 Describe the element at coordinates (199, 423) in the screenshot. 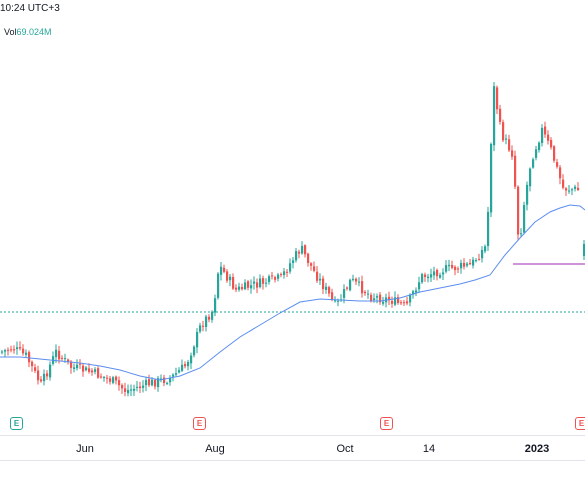

I see `earnings-event-2: E` at that location.